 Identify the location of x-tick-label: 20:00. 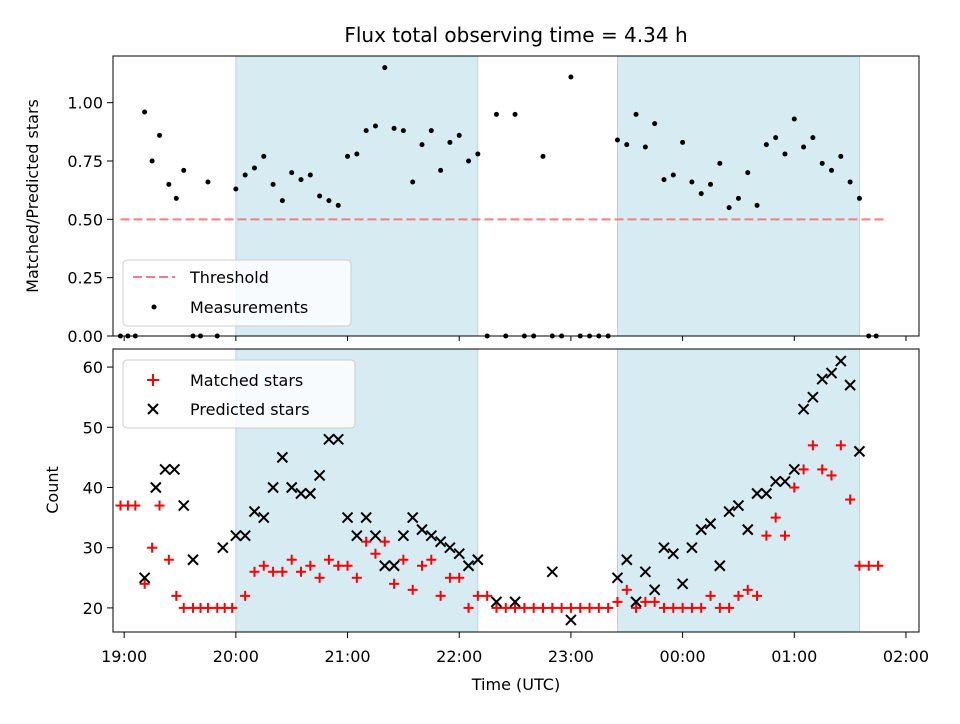
(236, 656).